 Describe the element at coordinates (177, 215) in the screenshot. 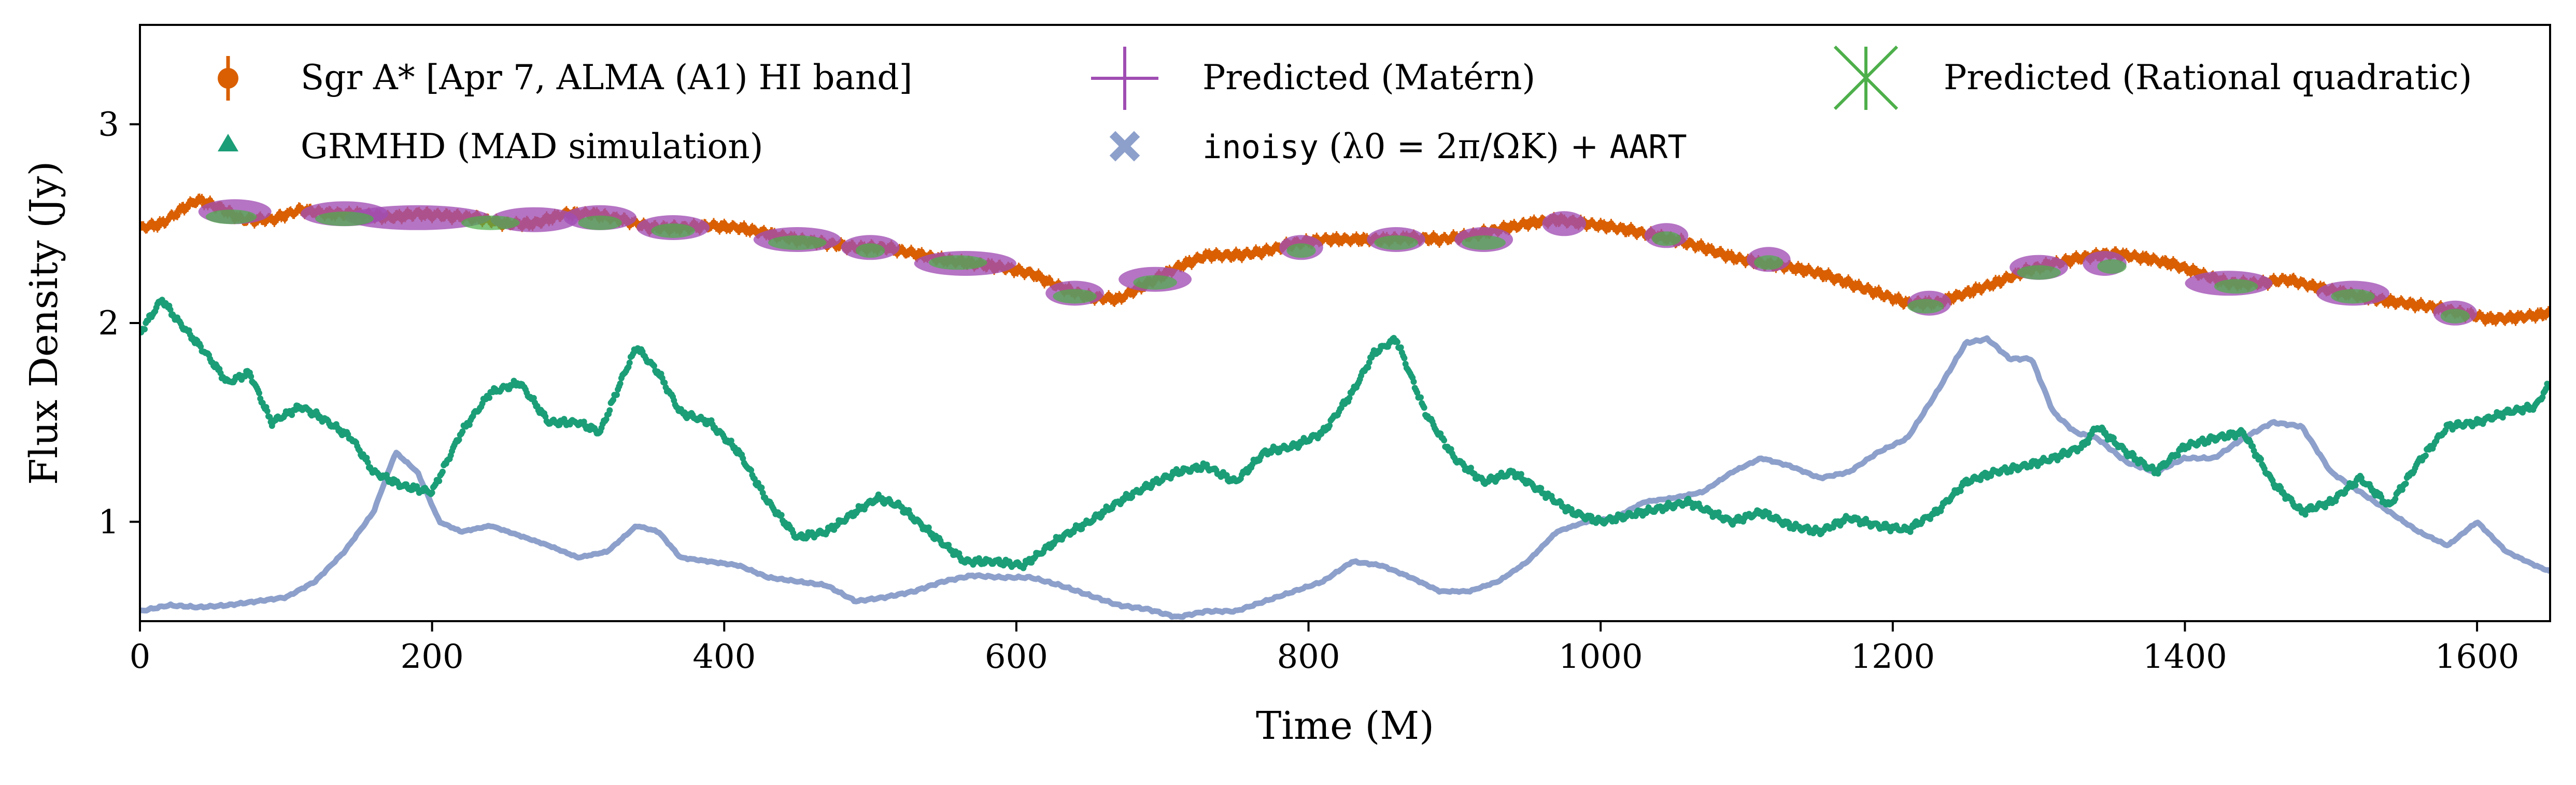

I see `sgra-point` at that location.